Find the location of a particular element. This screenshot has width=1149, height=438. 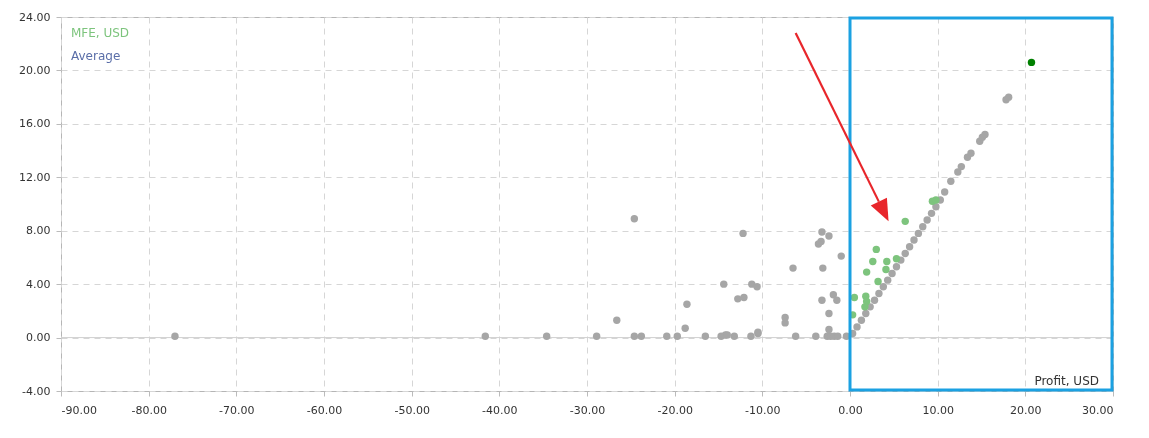

x-tick-label: 0.00 is located at coordinates (850, 410).